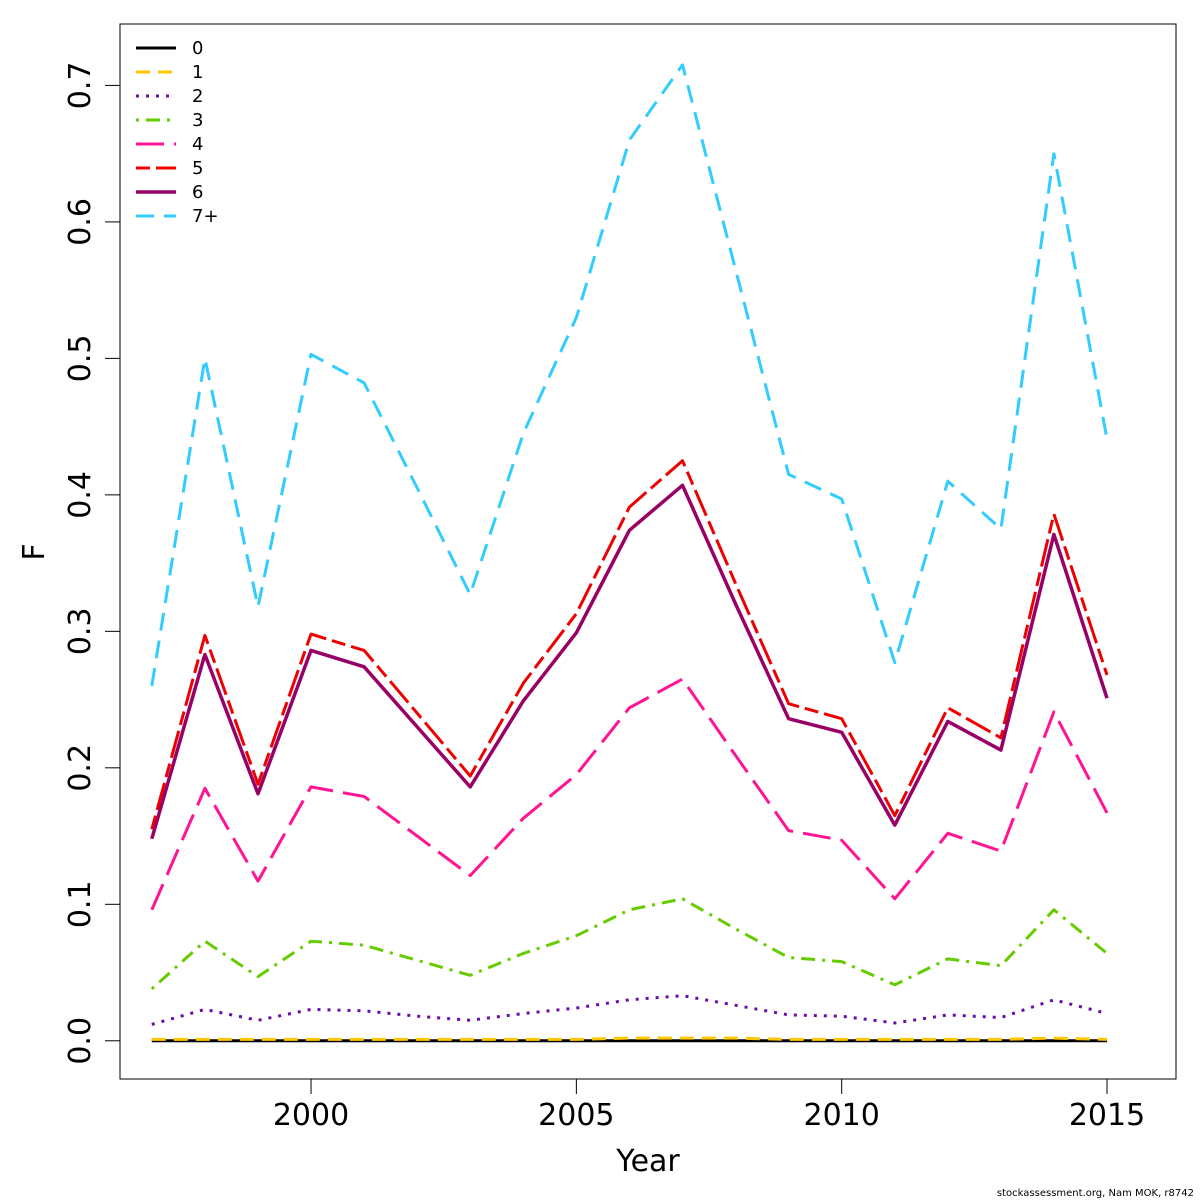 This screenshot has width=1200, height=1200. I want to click on credit-text: stockassessment.org, Nam MOK, r8742, so click(1095, 1193).